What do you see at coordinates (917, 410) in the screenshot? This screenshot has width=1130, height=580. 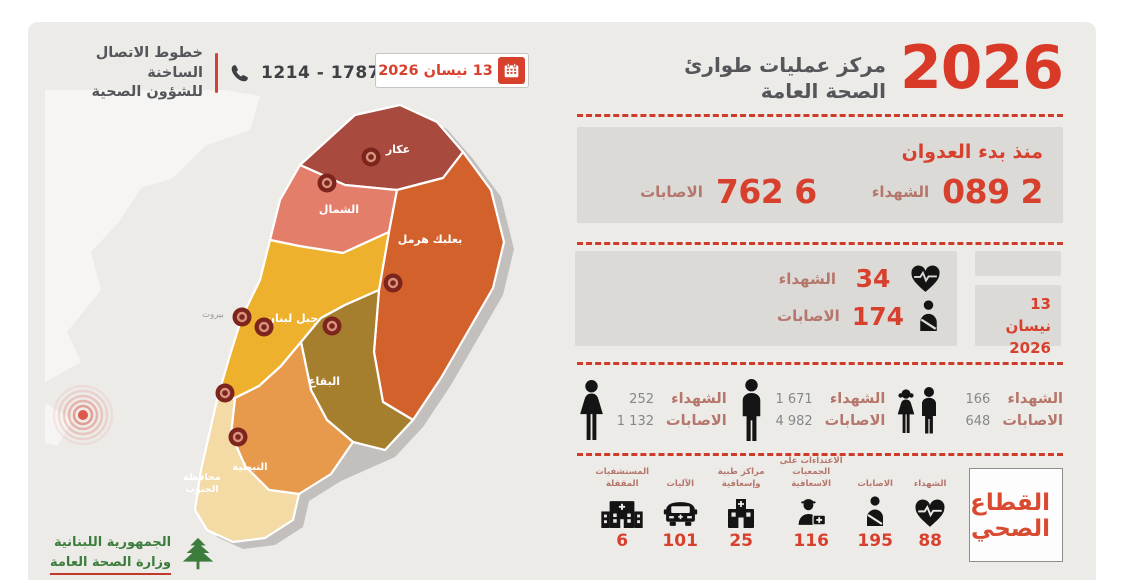 I see `children-icon` at bounding box center [917, 410].